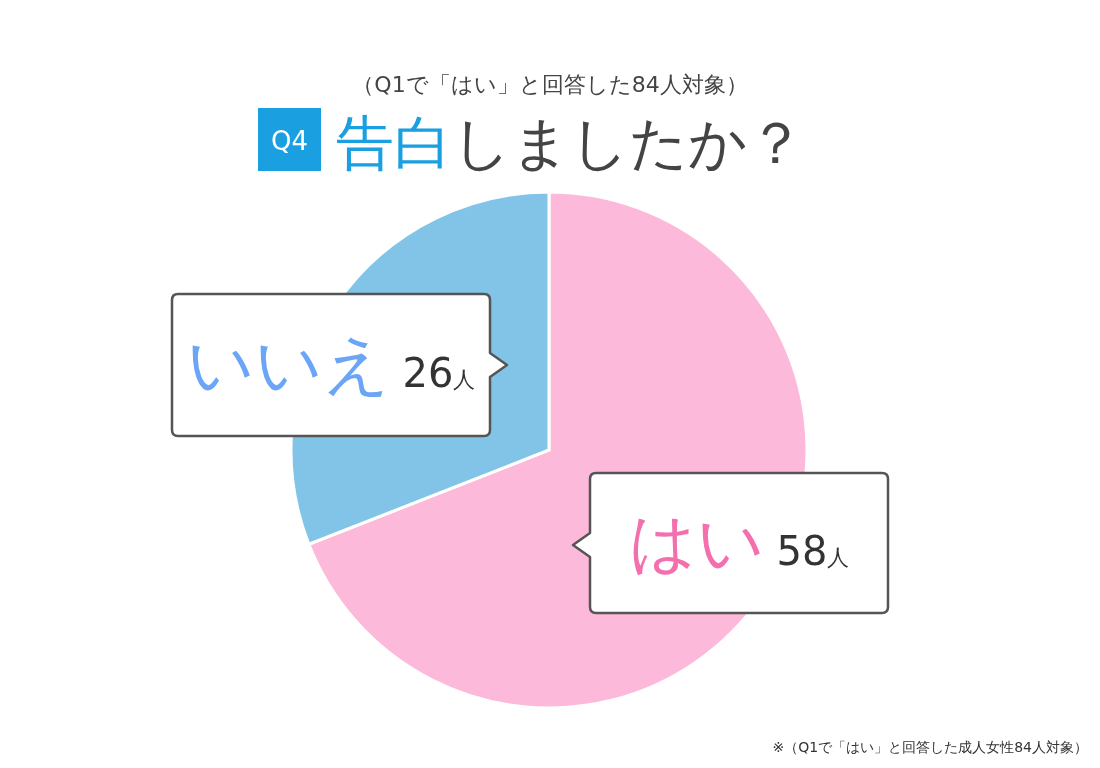  What do you see at coordinates (696, 542) in the screenshot?
I see `slice-label: はい` at bounding box center [696, 542].